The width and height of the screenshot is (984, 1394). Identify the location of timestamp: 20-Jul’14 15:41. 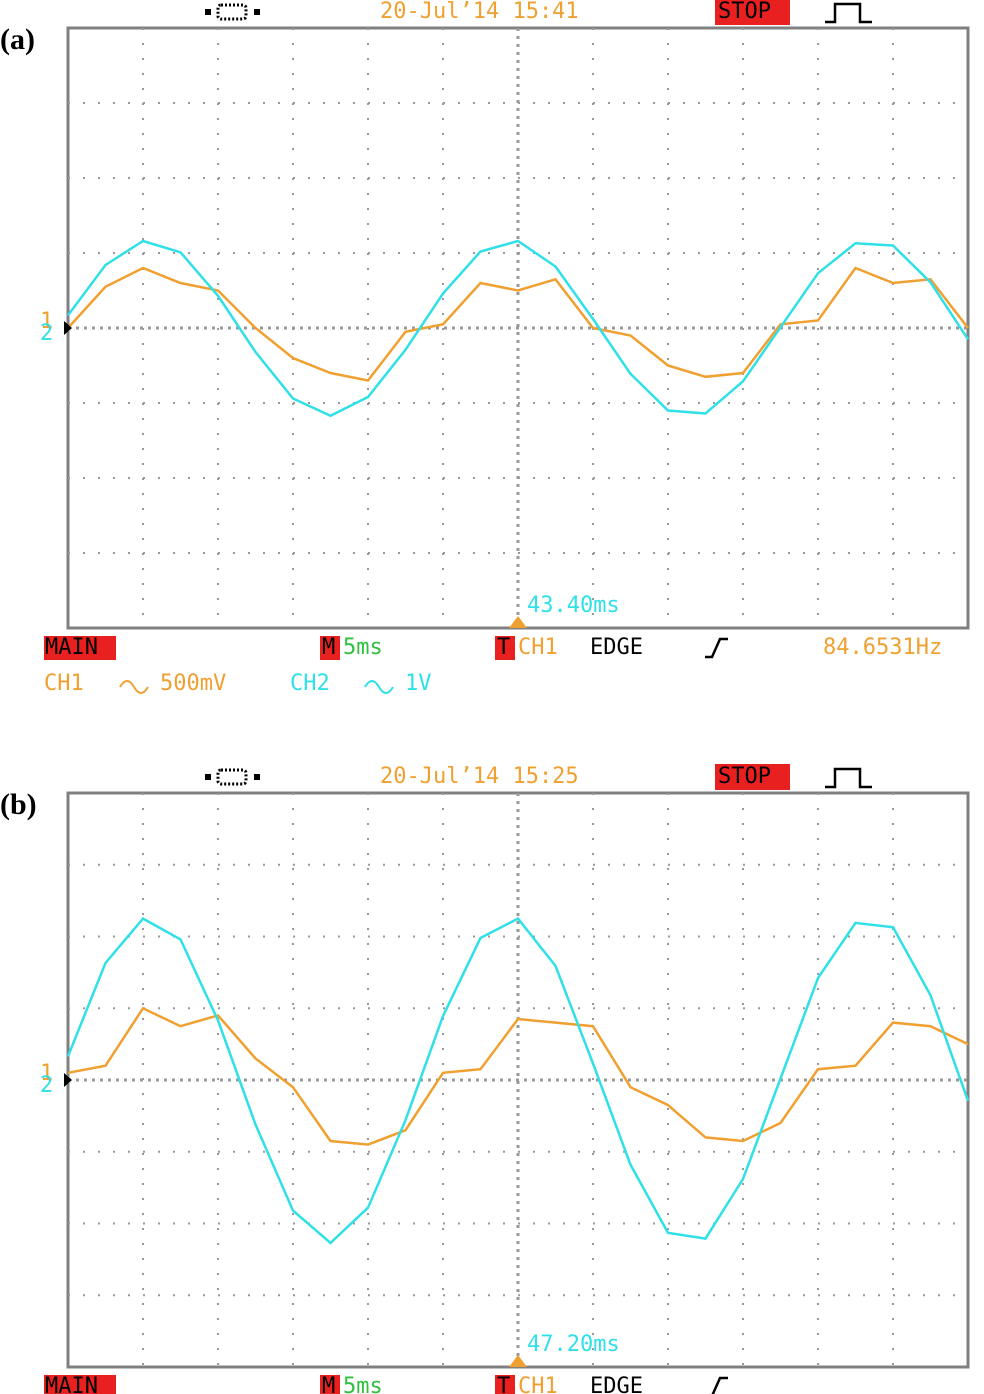
(479, 12).